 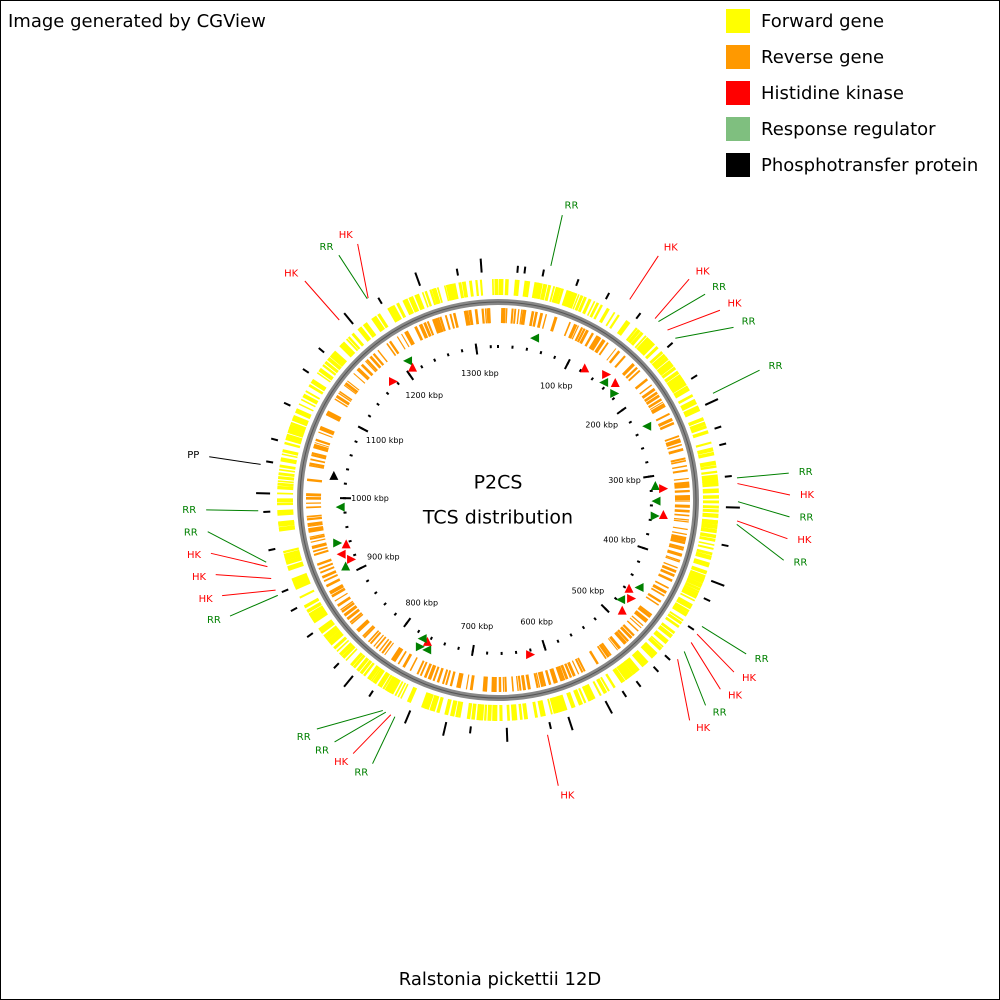 What do you see at coordinates (191, 533) in the screenshot?
I see `feature-label: RR` at bounding box center [191, 533].